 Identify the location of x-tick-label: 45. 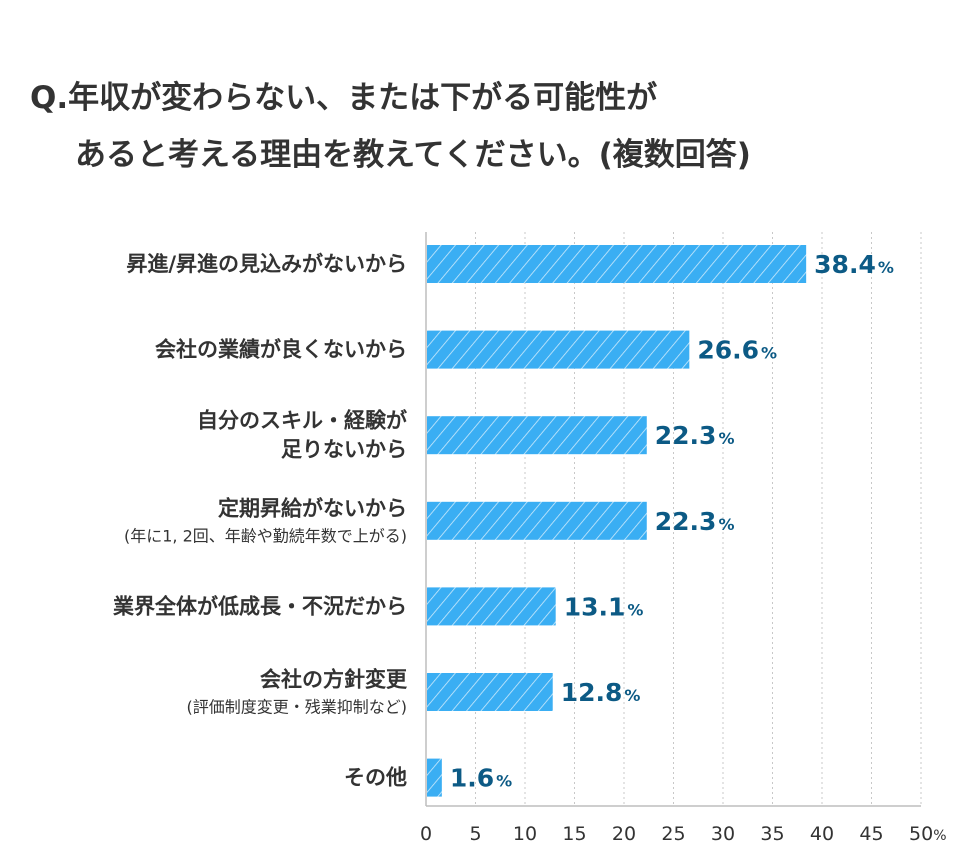
(871, 834).